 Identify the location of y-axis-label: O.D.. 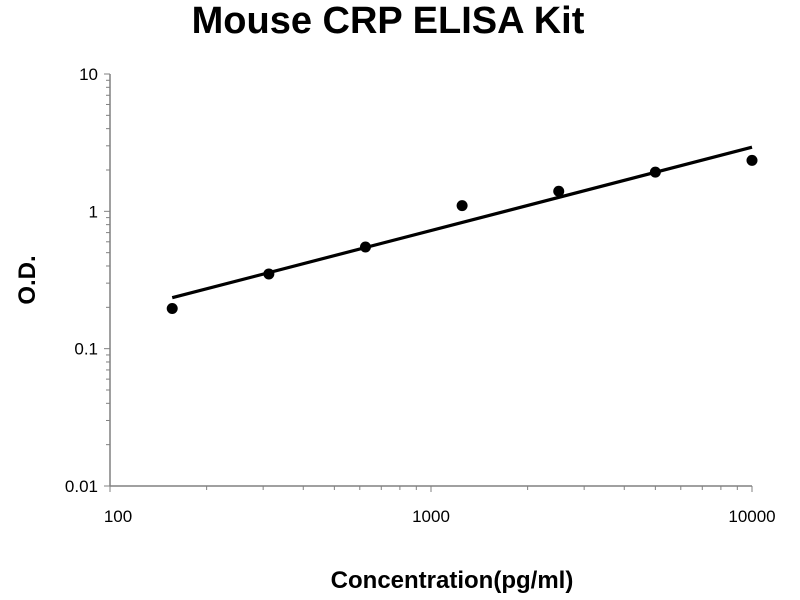
(27, 279).